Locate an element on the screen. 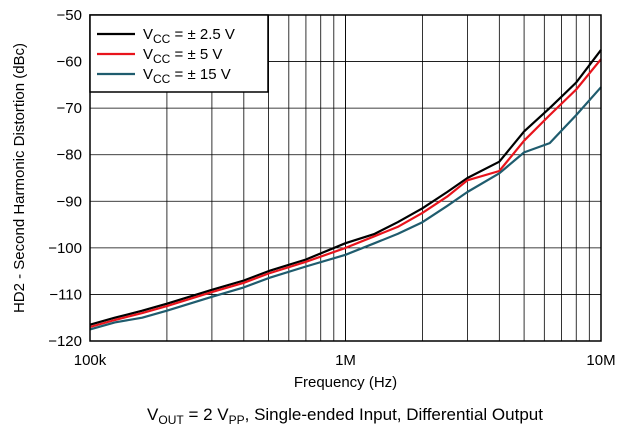 This screenshot has height=428, width=631. x-axis-title: Frequency (Hz) is located at coordinates (345, 382).